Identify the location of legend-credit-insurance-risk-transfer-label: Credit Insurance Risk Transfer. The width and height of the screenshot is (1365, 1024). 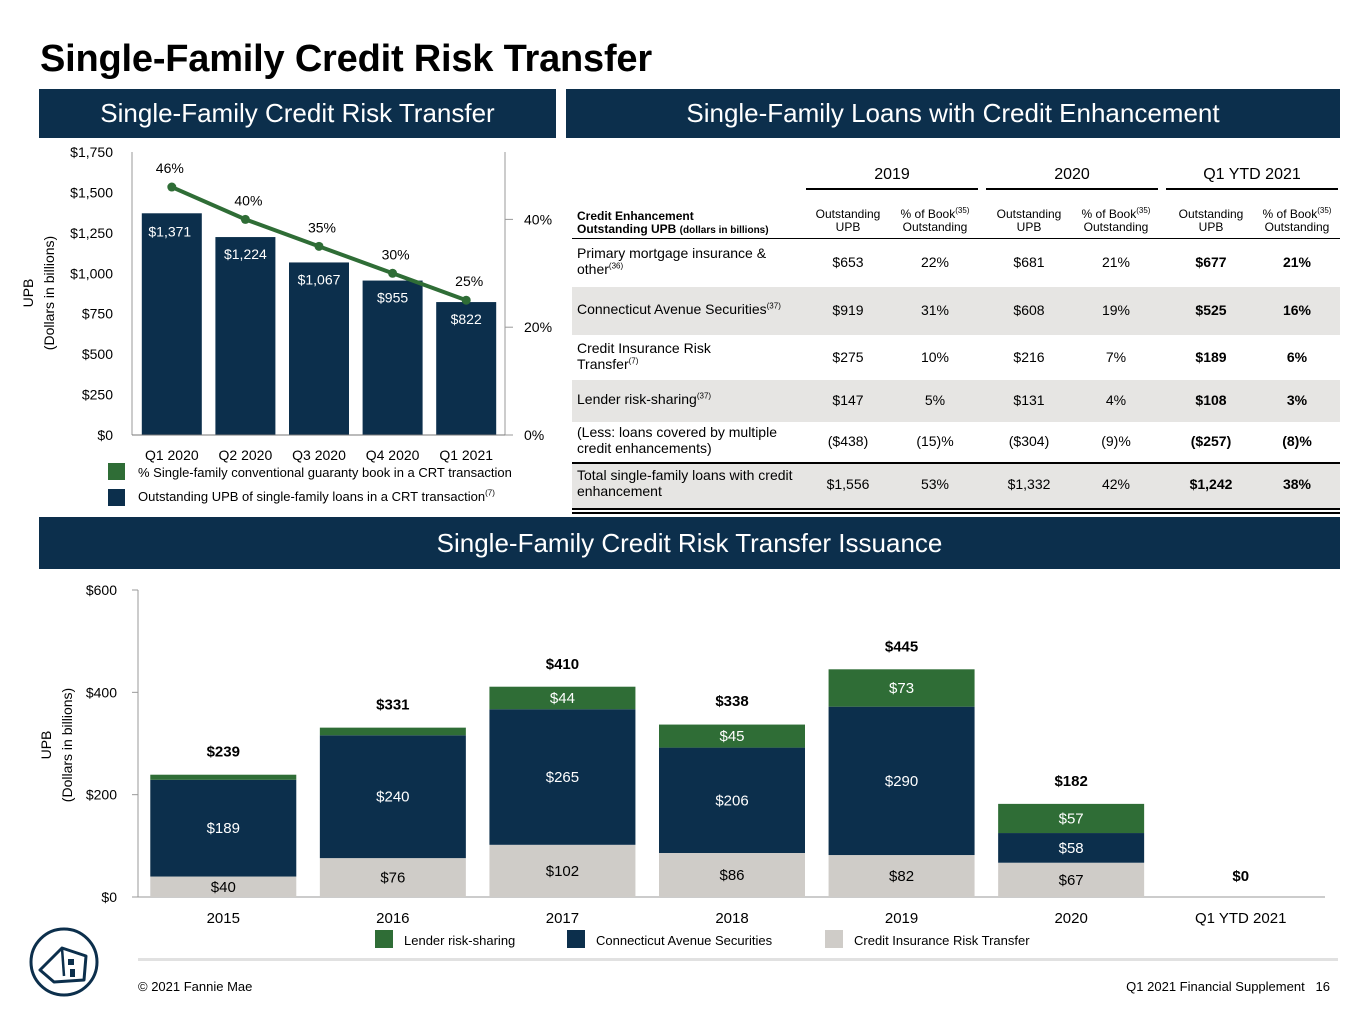
(942, 940).